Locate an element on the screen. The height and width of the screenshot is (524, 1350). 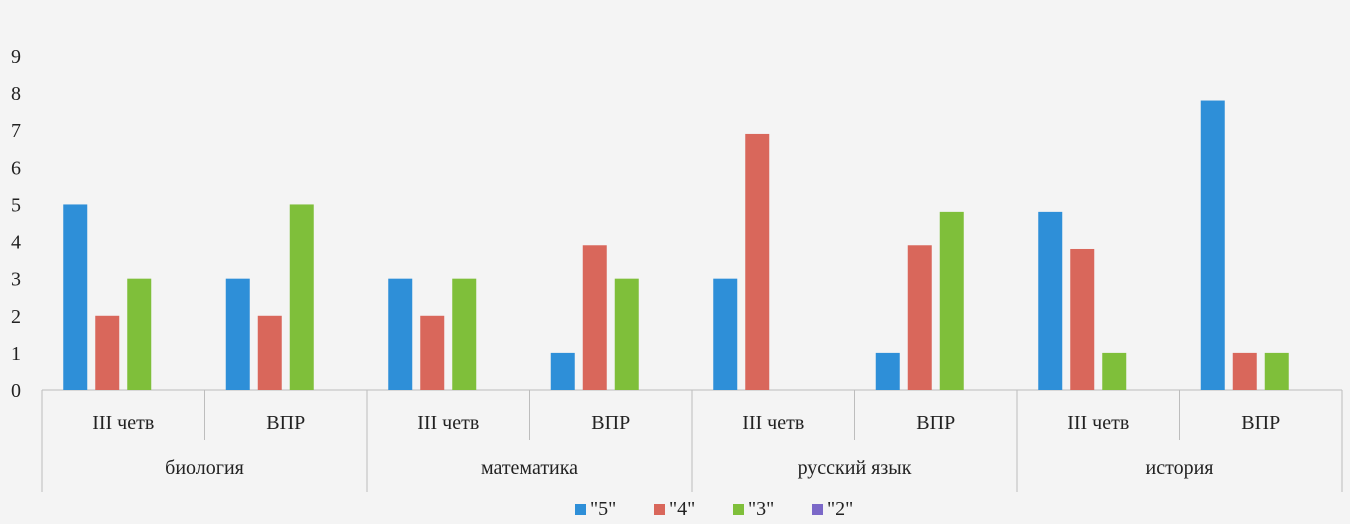
bar-s1-c7 is located at coordinates (1244, 371).